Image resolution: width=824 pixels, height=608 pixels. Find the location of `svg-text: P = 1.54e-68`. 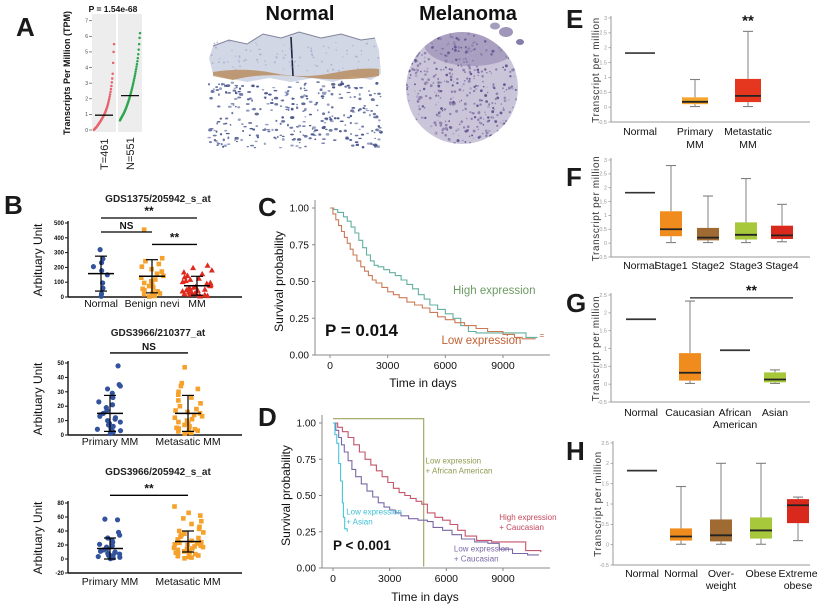

svg-text: P = 1.54e-68 is located at coordinates (113, 9).